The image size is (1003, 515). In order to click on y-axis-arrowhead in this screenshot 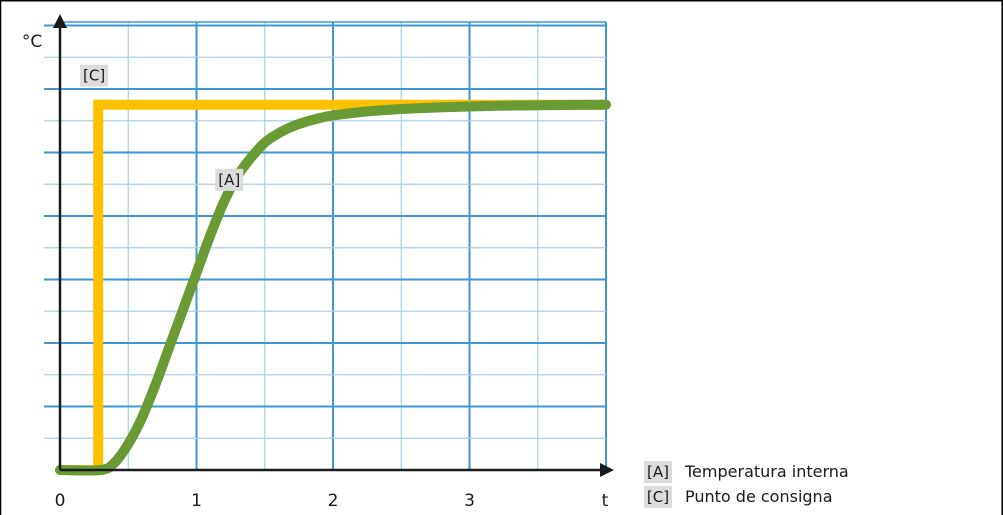, I will do `click(60, 21)`.